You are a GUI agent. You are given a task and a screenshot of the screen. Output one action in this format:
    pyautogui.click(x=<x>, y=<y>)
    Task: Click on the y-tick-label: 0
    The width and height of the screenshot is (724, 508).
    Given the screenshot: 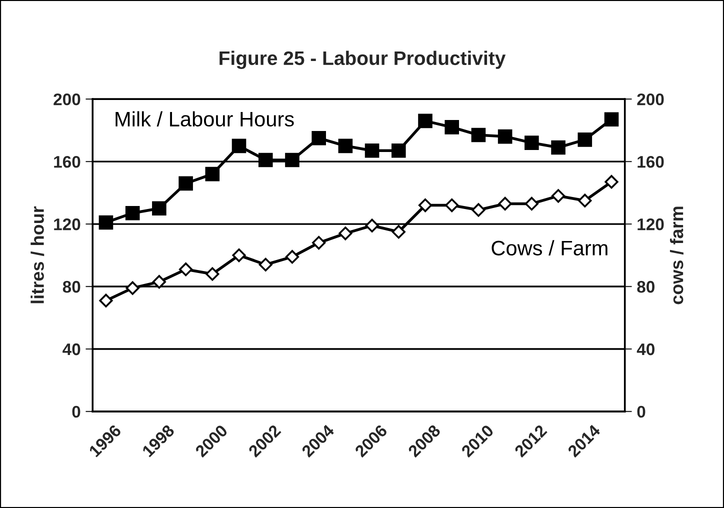 What is the action you would take?
    pyautogui.click(x=76, y=412)
    